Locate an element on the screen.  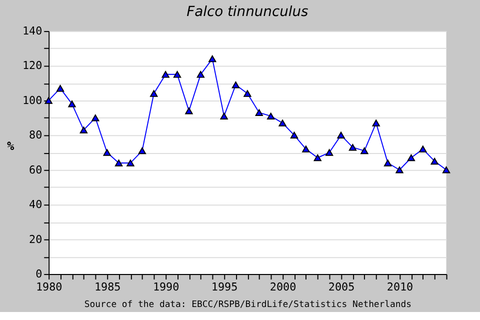
source-note: Source of the data: EBCC/RSPB/BirdLife/Statistics Netherlands is located at coordinates (248, 305).